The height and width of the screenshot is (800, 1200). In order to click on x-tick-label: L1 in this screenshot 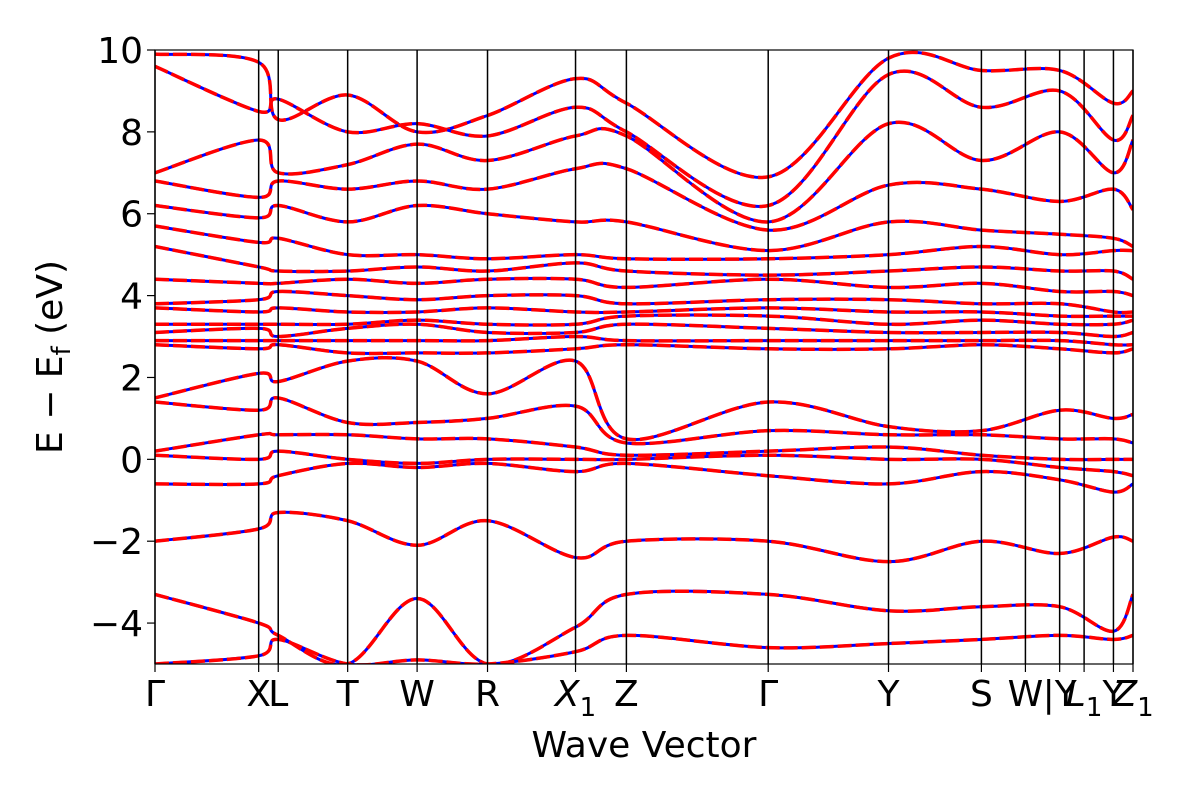, I will do `click(1084, 698)`.